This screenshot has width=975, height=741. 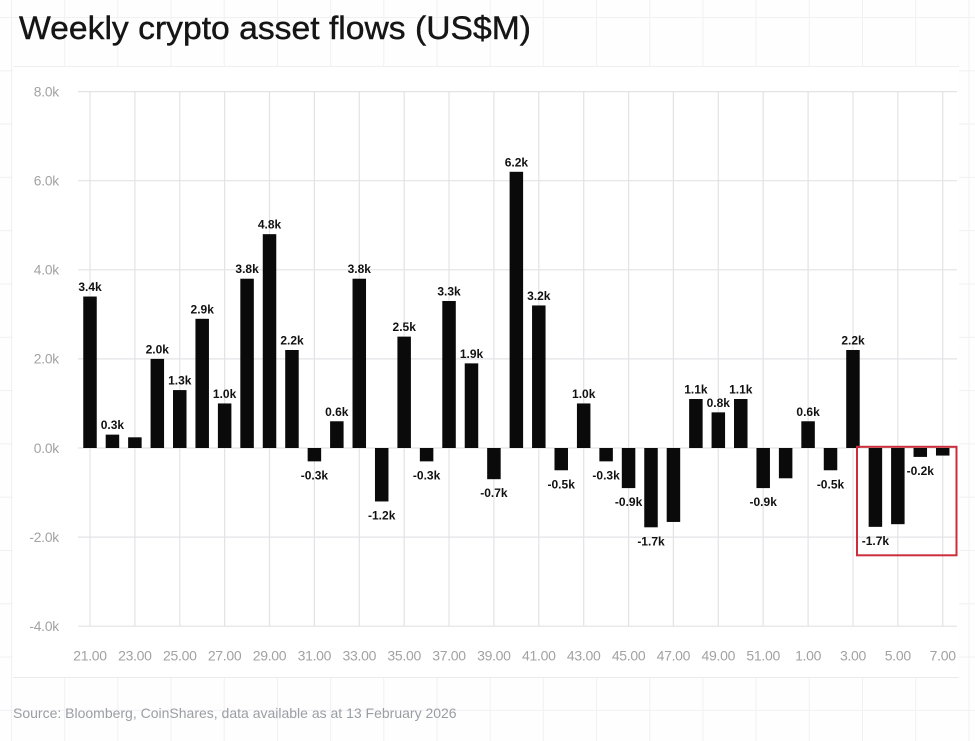 I want to click on svg-text: 23.00, so click(x=135, y=656).